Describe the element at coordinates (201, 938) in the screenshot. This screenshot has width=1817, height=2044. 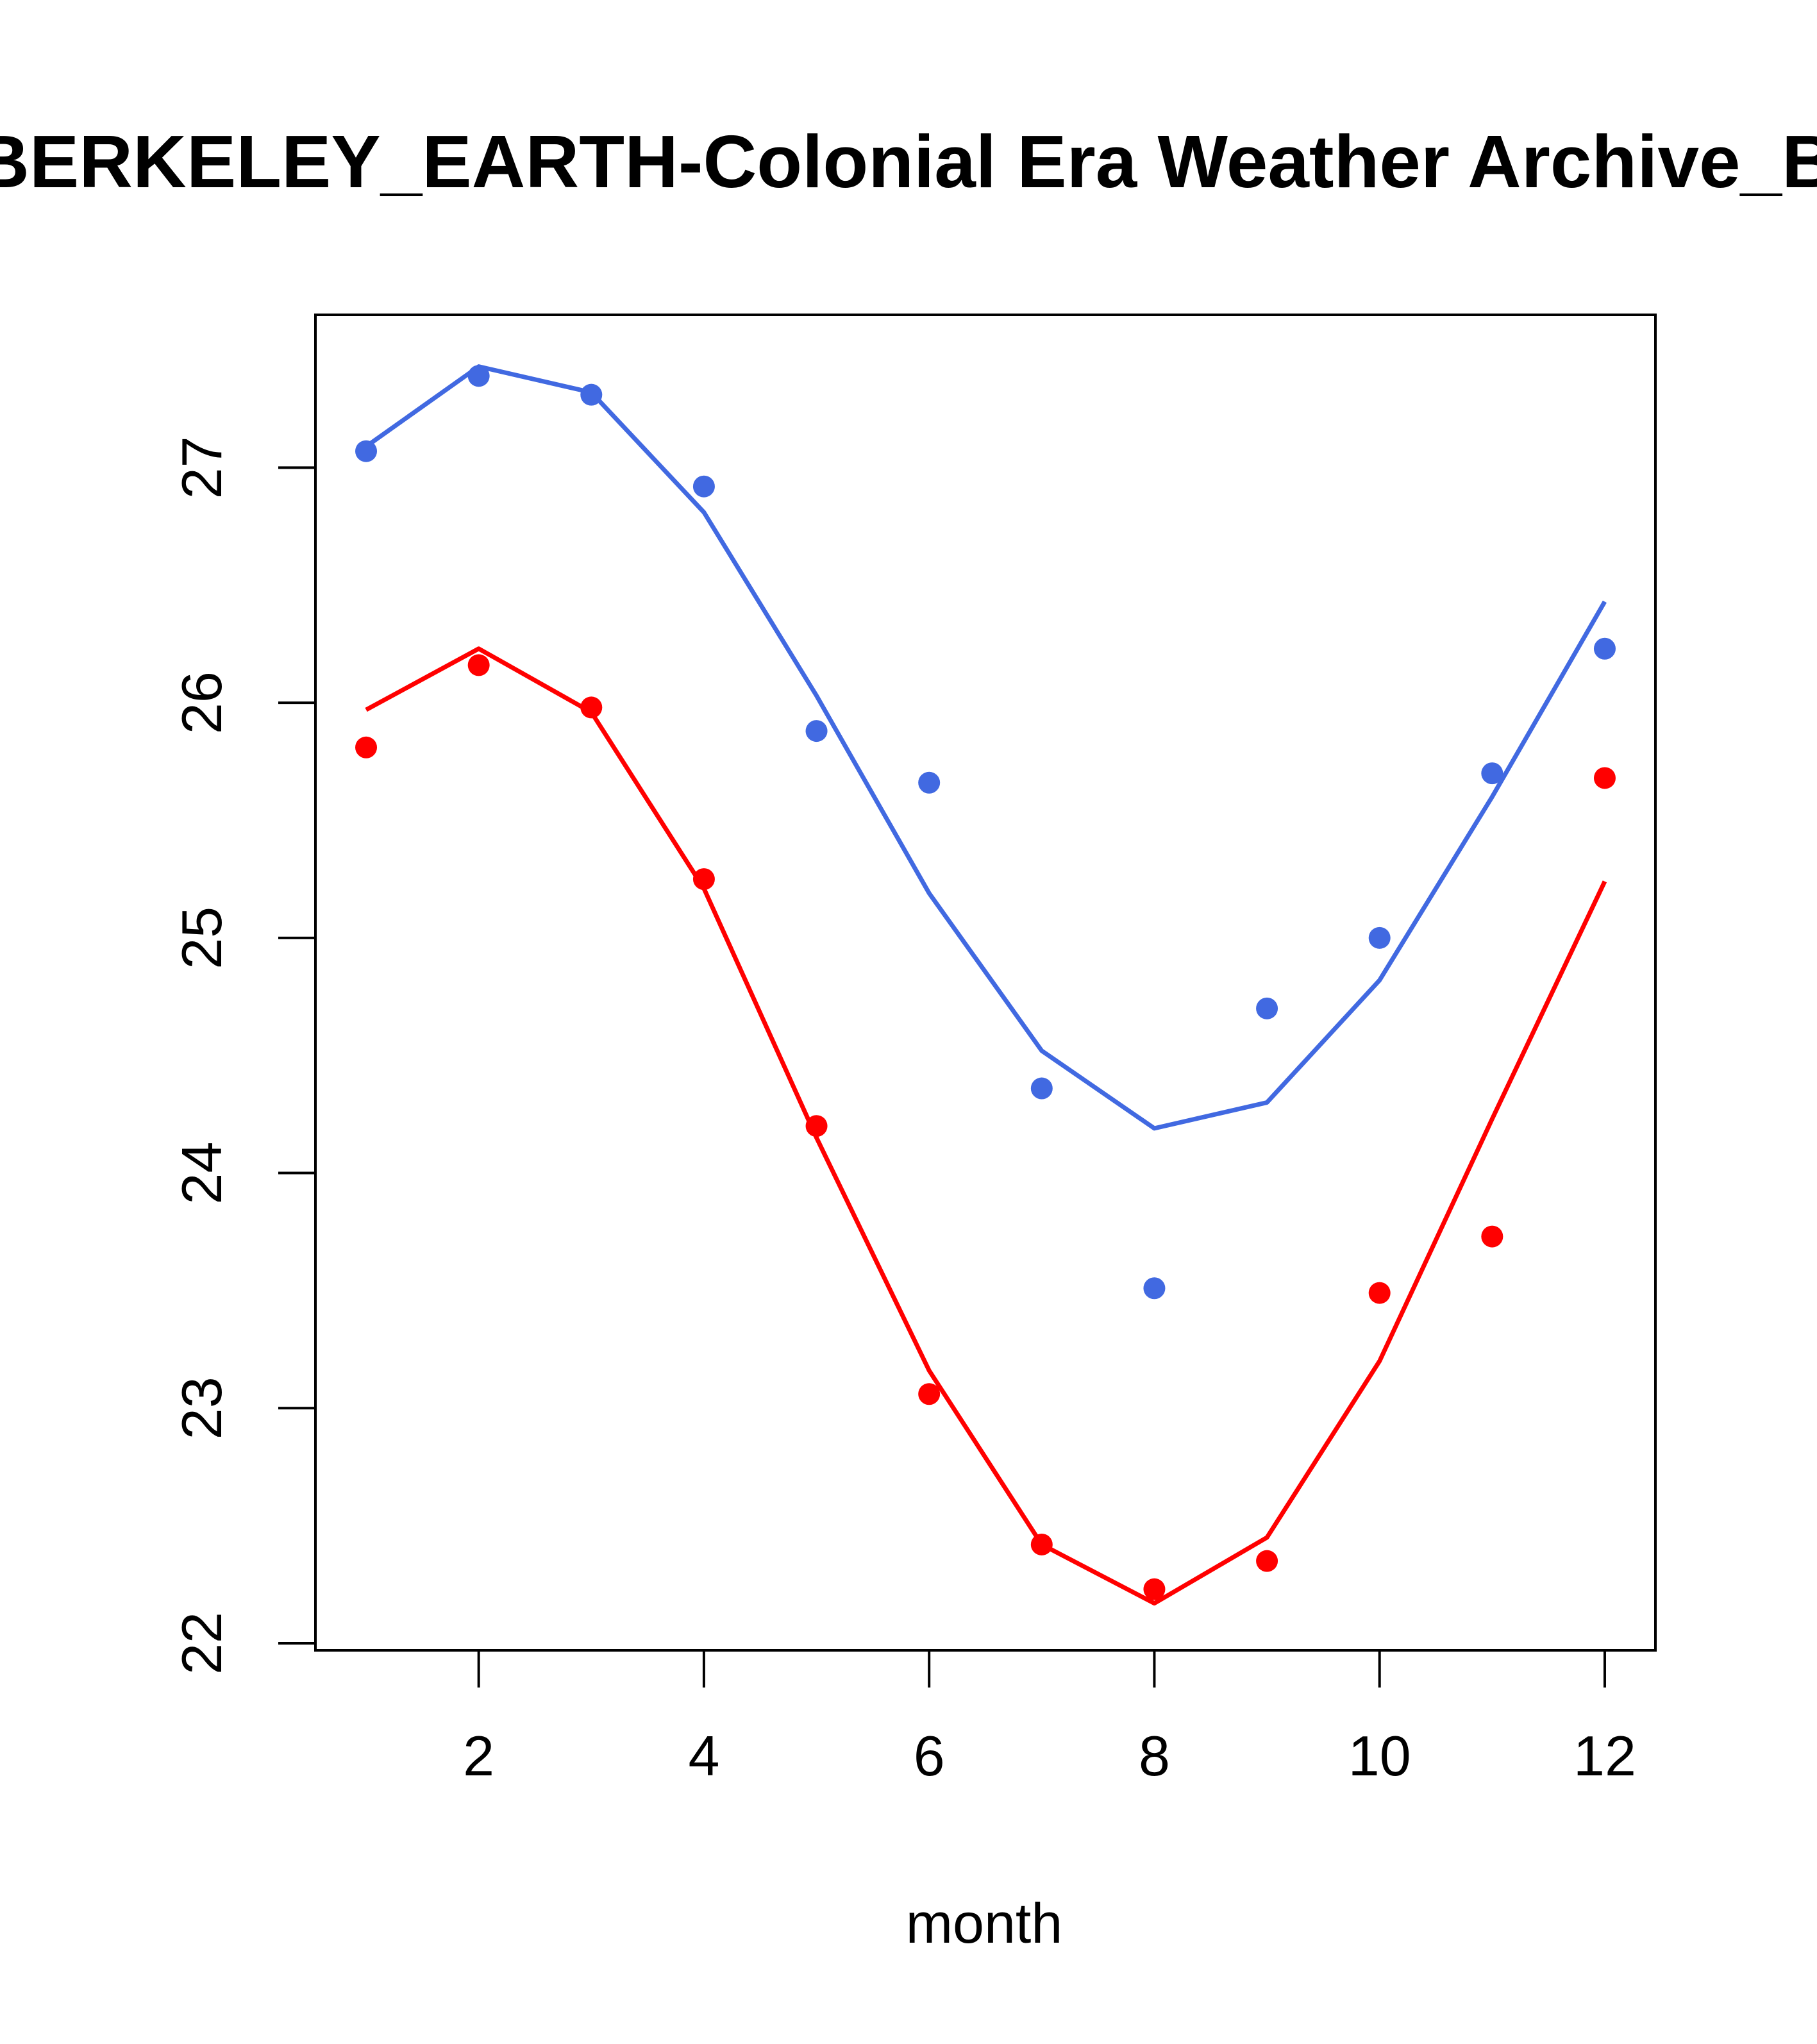
I see `y-tick-label: 25` at that location.